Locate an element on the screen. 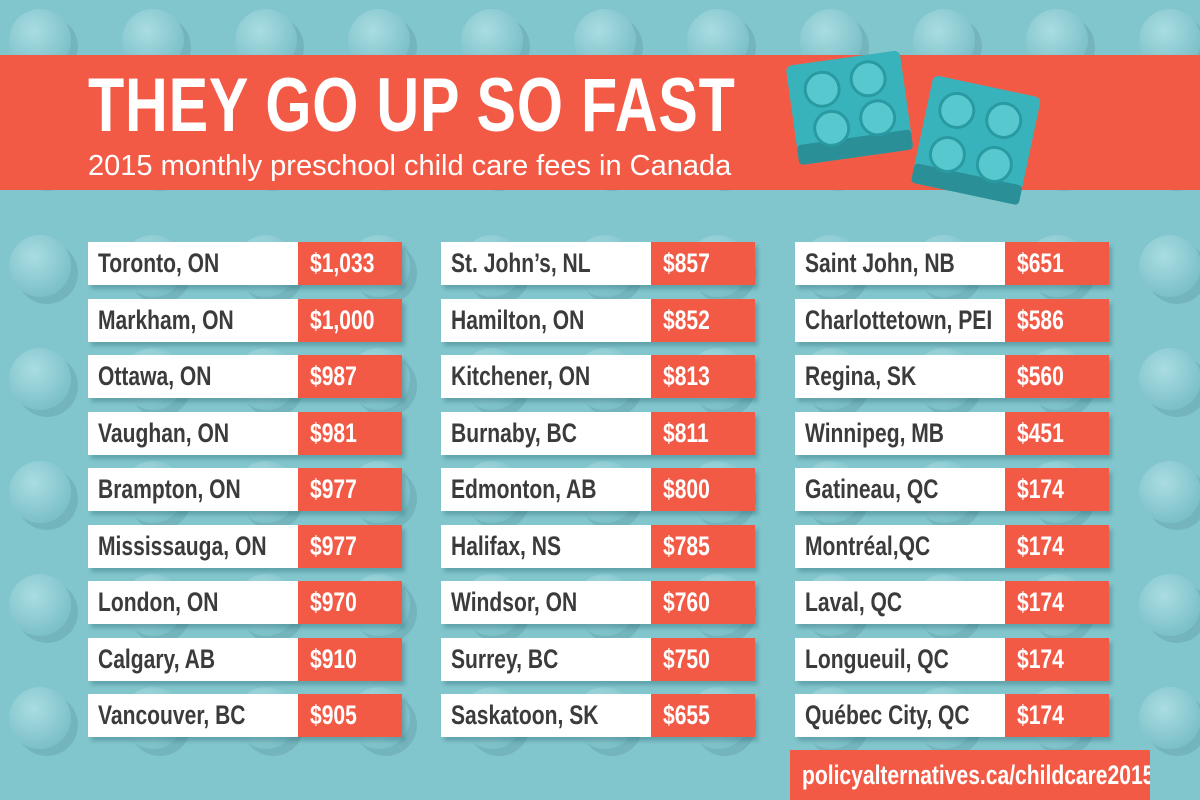 The image size is (1200, 800). fee-cell: $813 is located at coordinates (703, 376).